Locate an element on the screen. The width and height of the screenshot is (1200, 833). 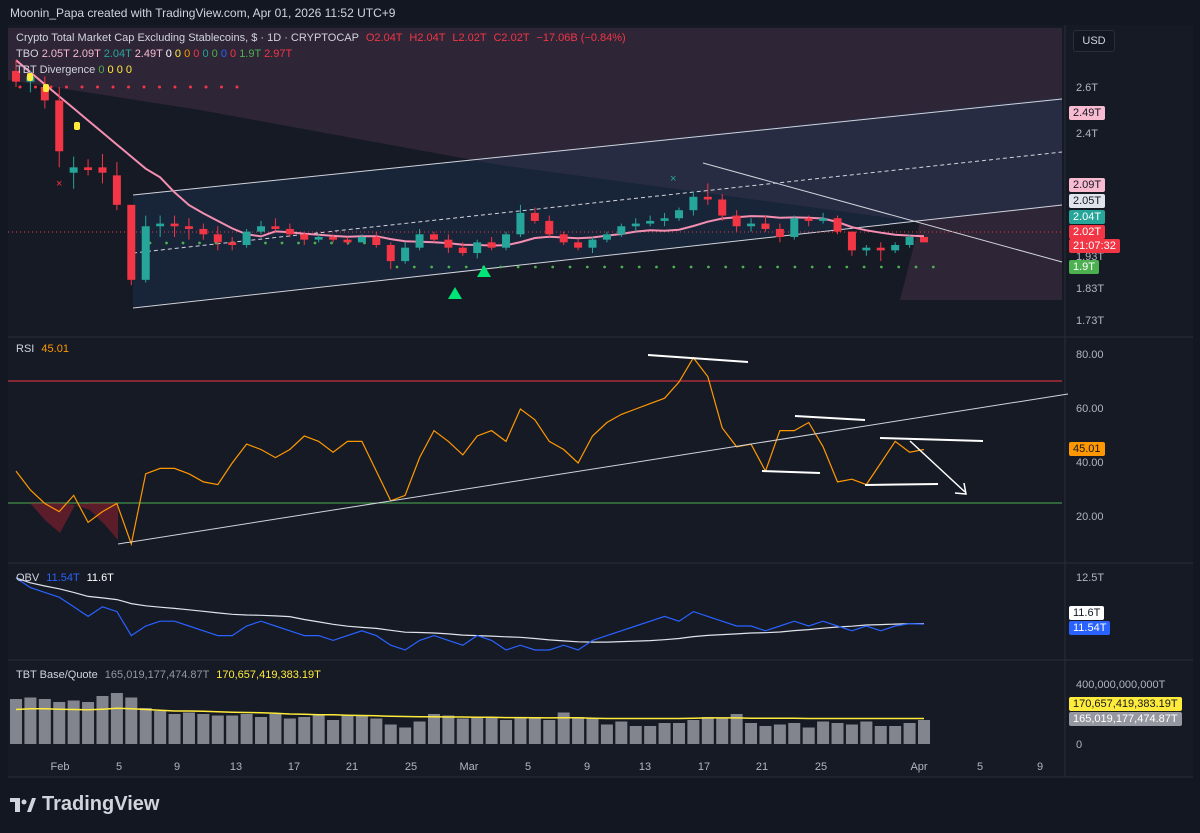
tag-support: 1.9T is located at coordinates (1084, 267).